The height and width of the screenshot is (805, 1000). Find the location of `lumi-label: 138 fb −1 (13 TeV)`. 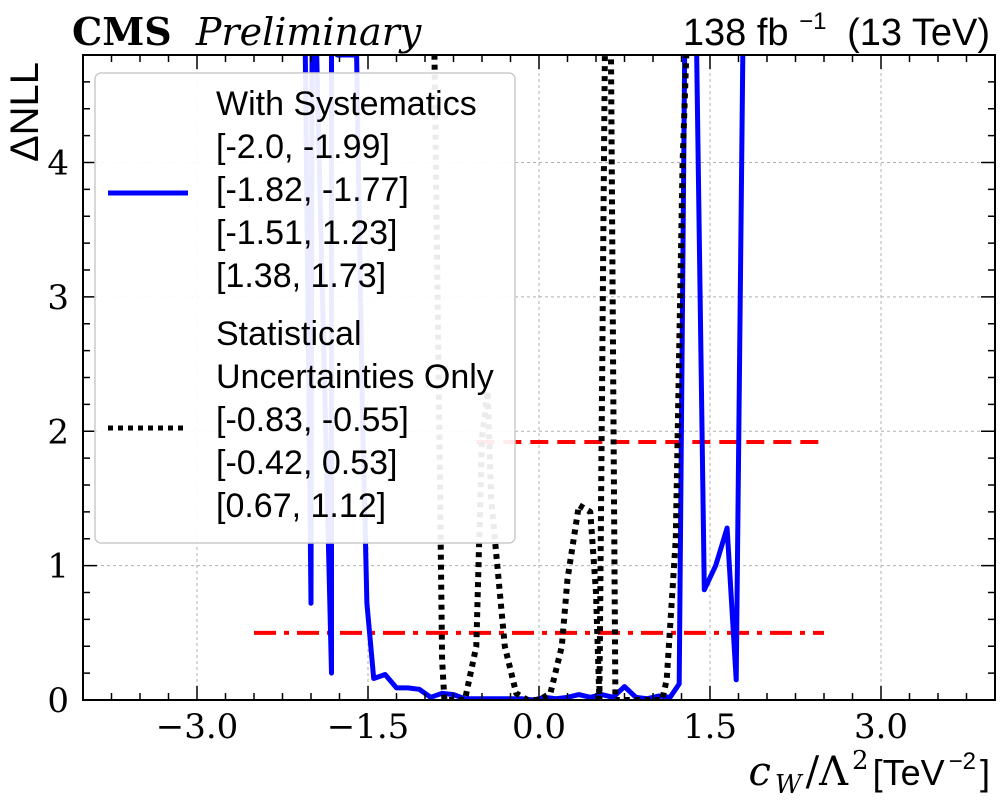

lumi-label: 138 fb −1 (13 TeV) is located at coordinates (836, 27).